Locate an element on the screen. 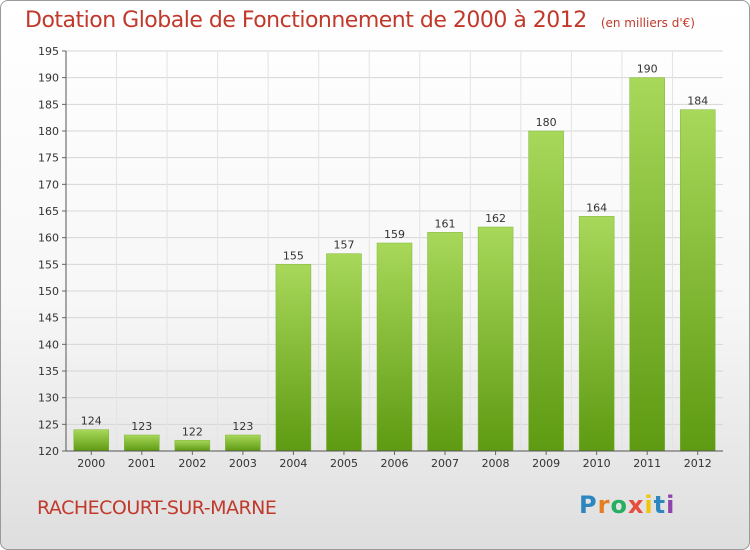 This screenshot has height=550, width=750. proxiti-logo: Proxiti is located at coordinates (627, 505).